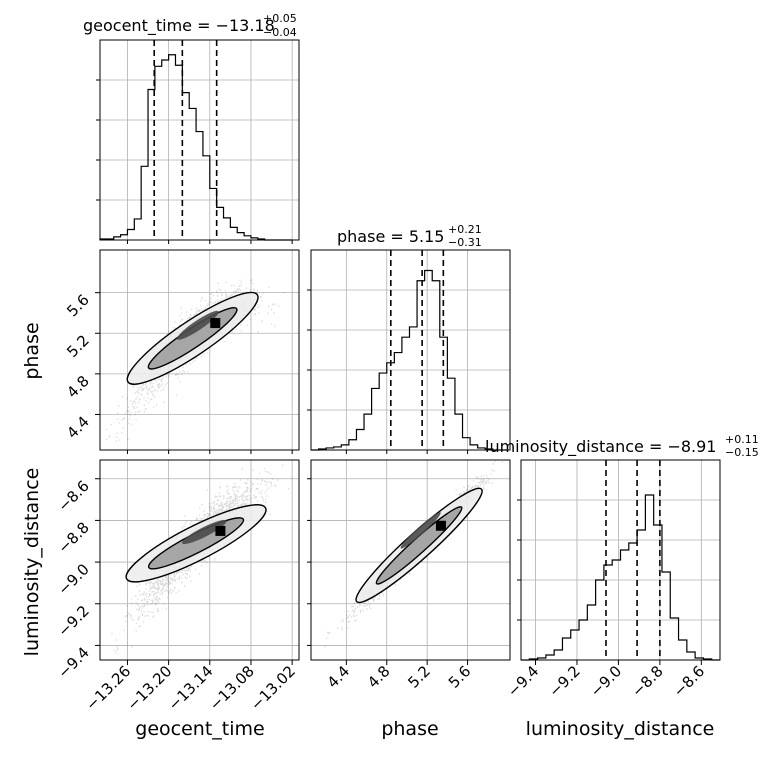 This screenshot has width=760, height=760. Describe the element at coordinates (195, 360) in the screenshot. I see `scatter-geocent_time-vs-phase-points` at that location.